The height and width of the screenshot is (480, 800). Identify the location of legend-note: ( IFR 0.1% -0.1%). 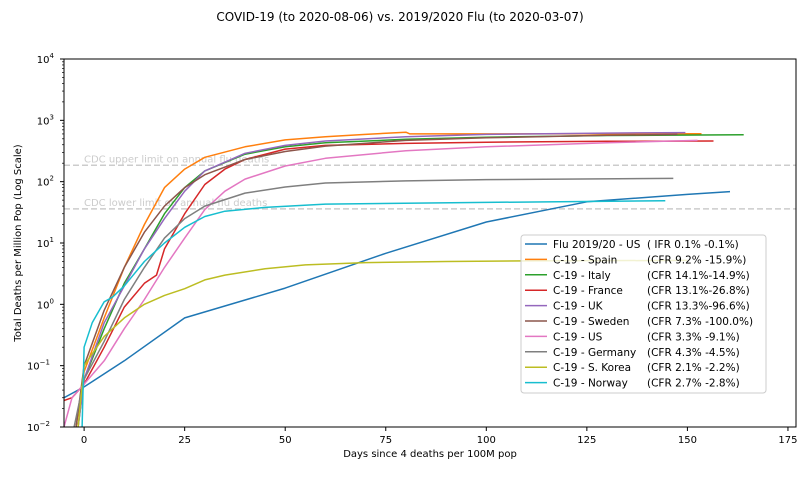
(693, 245).